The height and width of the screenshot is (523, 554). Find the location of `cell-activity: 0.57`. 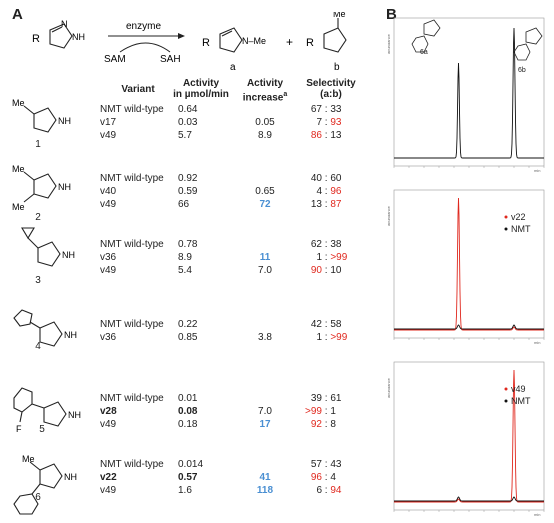

cell-activity: 0.57 is located at coordinates (188, 477).